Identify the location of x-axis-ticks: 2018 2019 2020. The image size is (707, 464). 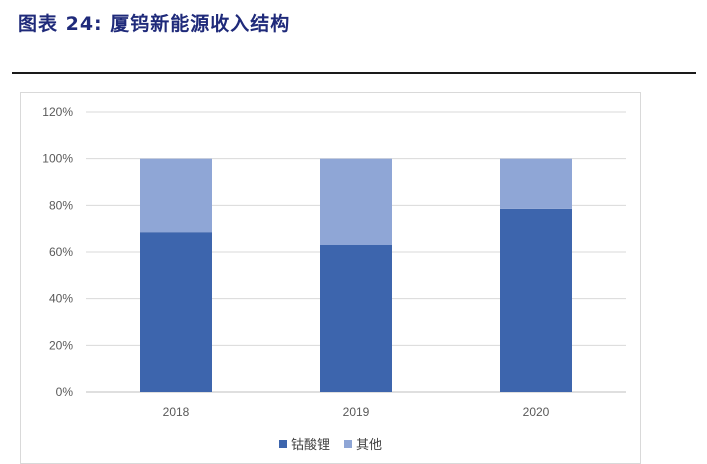
(356, 412).